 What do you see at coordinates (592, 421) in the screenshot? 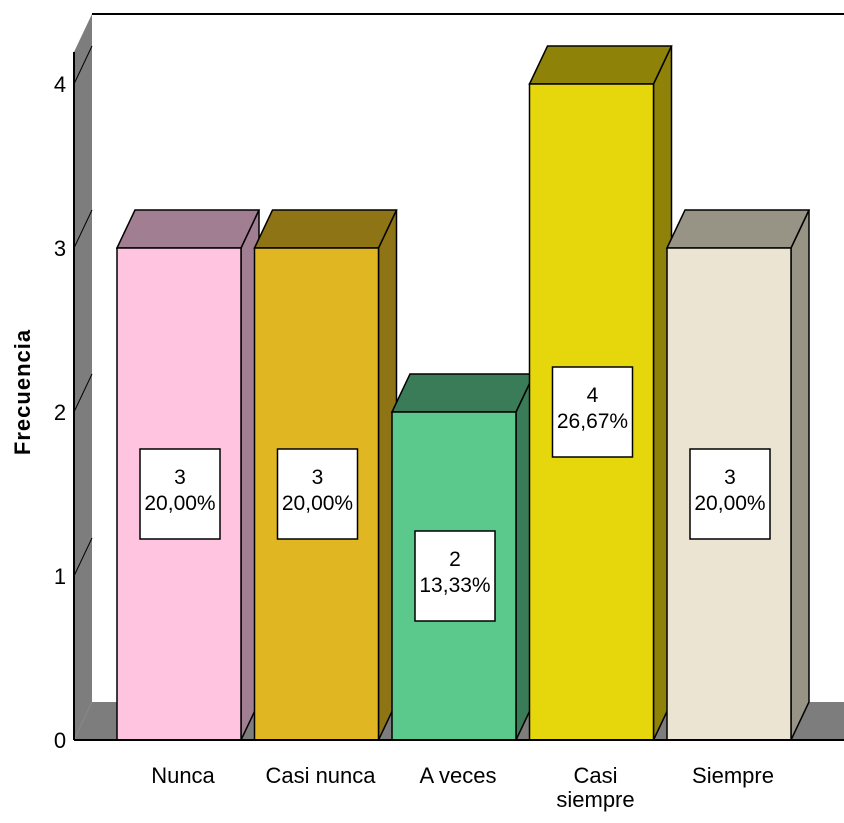
I see `data-label-percent: 26,67%` at bounding box center [592, 421].